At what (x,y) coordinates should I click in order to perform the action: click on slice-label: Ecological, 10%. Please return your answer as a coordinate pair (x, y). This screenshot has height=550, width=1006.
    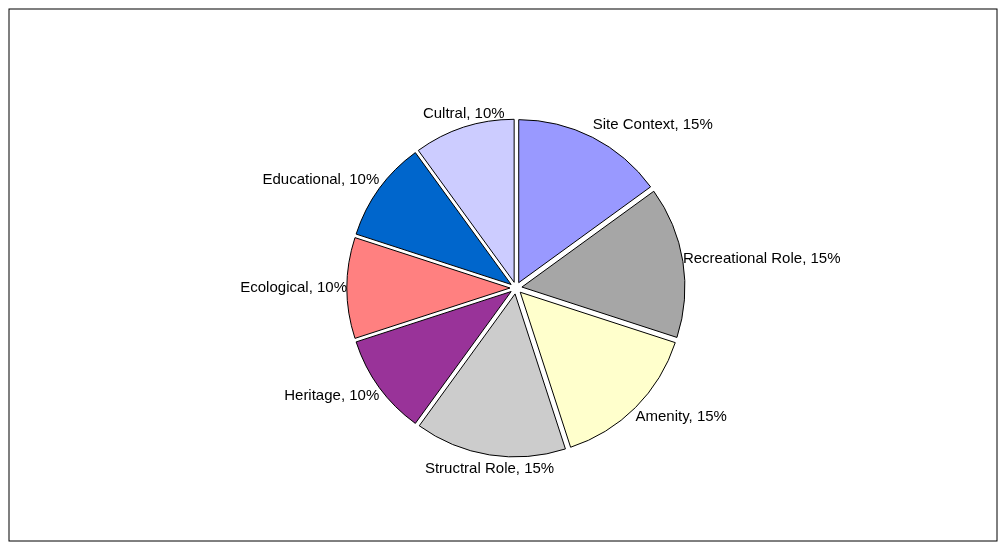
    Looking at the image, I should click on (293, 286).